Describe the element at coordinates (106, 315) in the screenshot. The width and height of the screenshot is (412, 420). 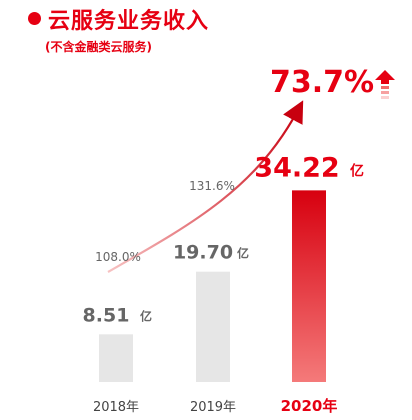
I see `value-label-2018年: 8.51` at that location.